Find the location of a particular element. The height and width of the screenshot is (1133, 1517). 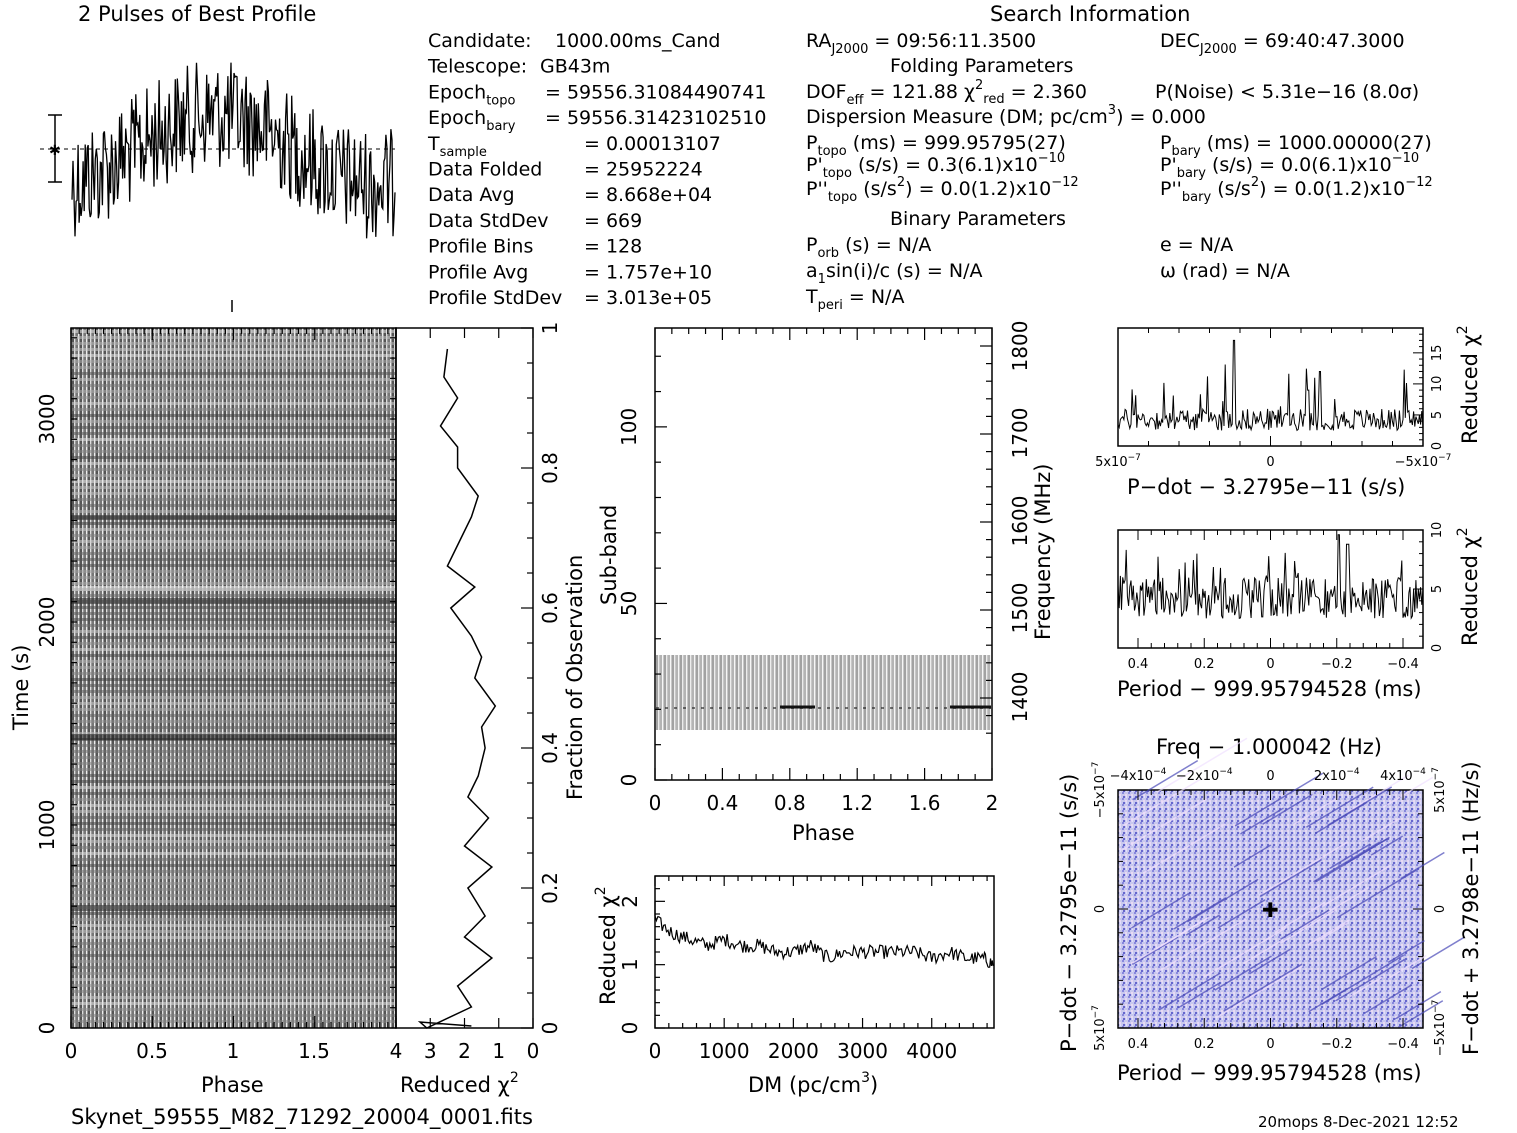

subband-xtick: 0.8 is located at coordinates (790, 803).